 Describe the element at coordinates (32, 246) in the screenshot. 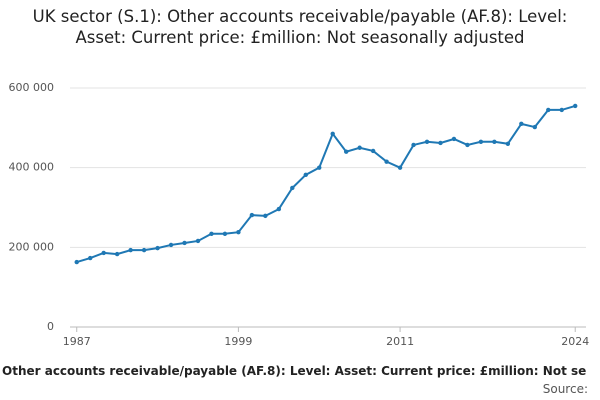

I see `y-tick-label: 200 000` at that location.